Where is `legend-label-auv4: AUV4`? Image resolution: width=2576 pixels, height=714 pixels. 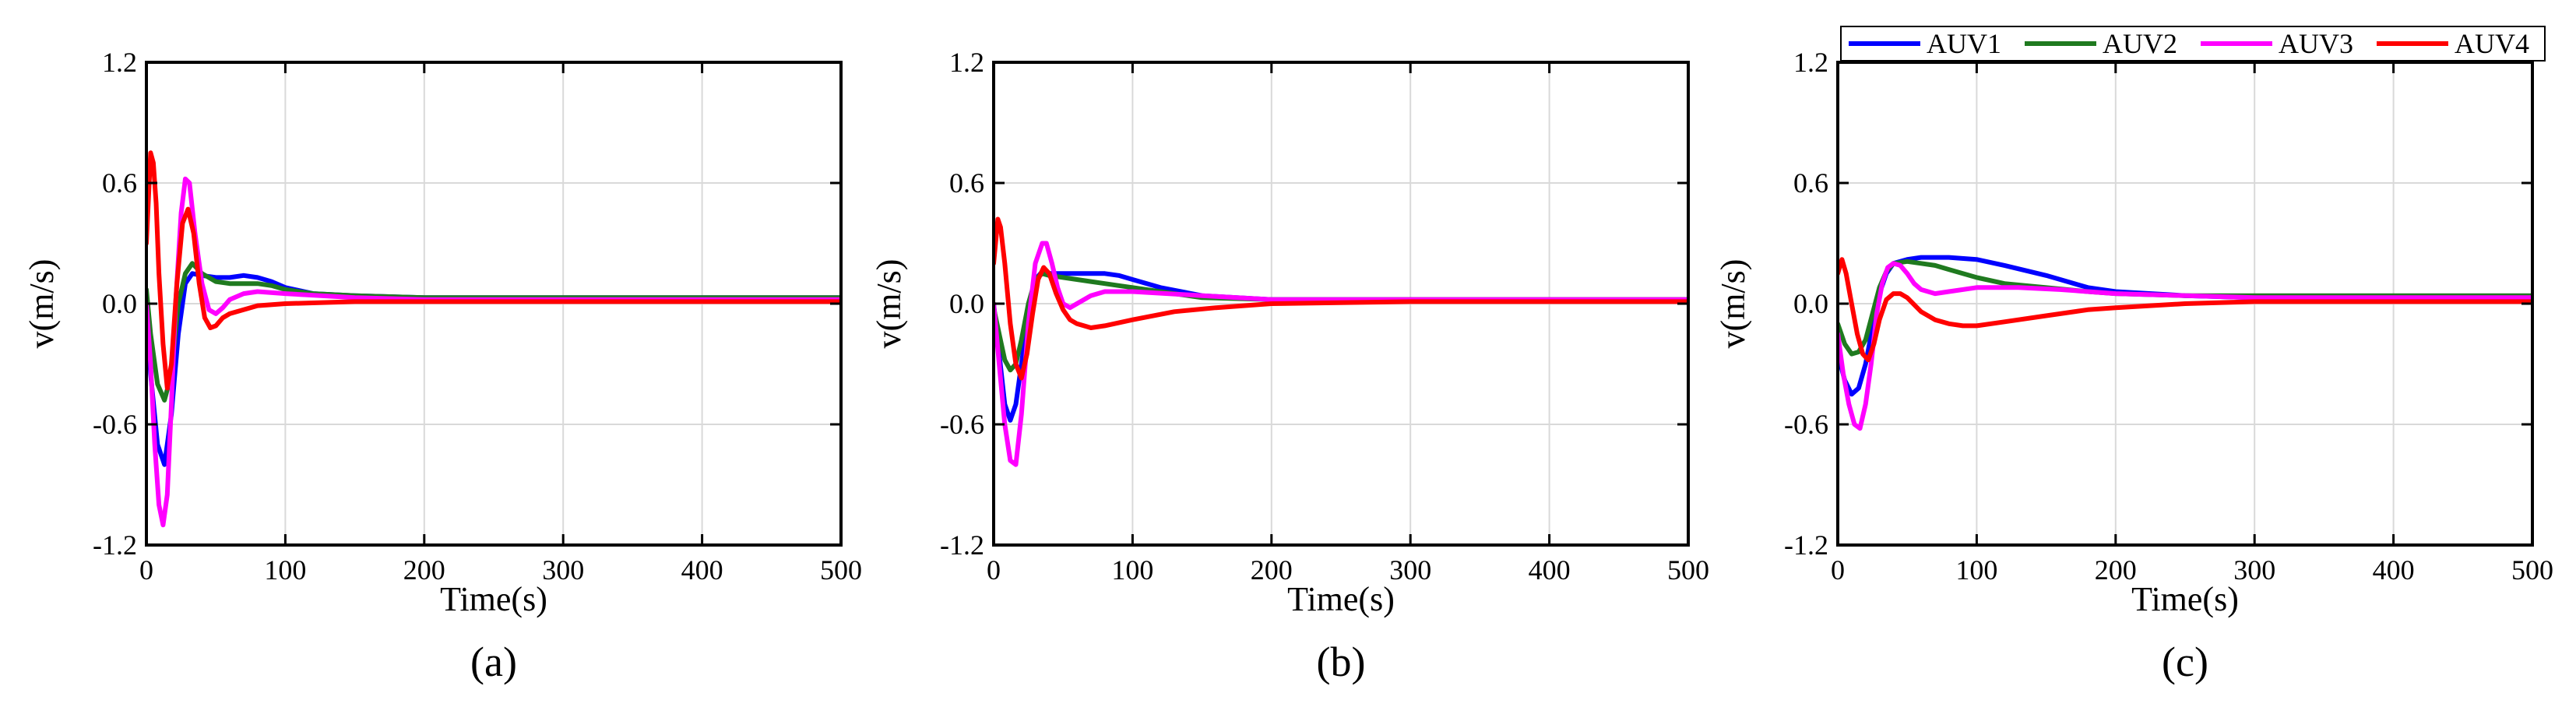
legend-label-auv4: AUV4 is located at coordinates (2492, 43).